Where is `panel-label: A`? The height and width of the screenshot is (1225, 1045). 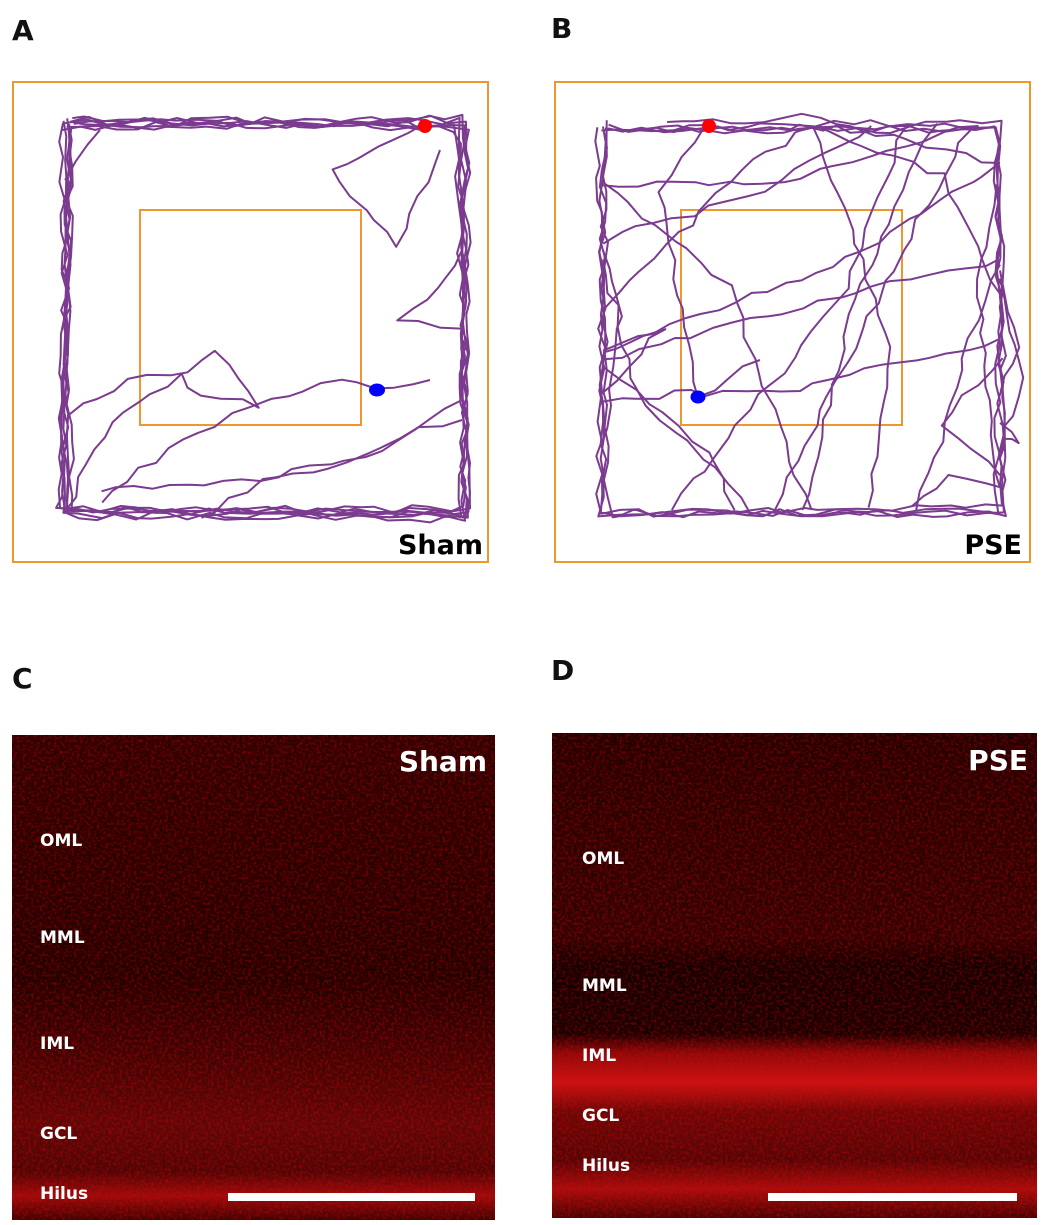
panel-label: A is located at coordinates (23, 30).